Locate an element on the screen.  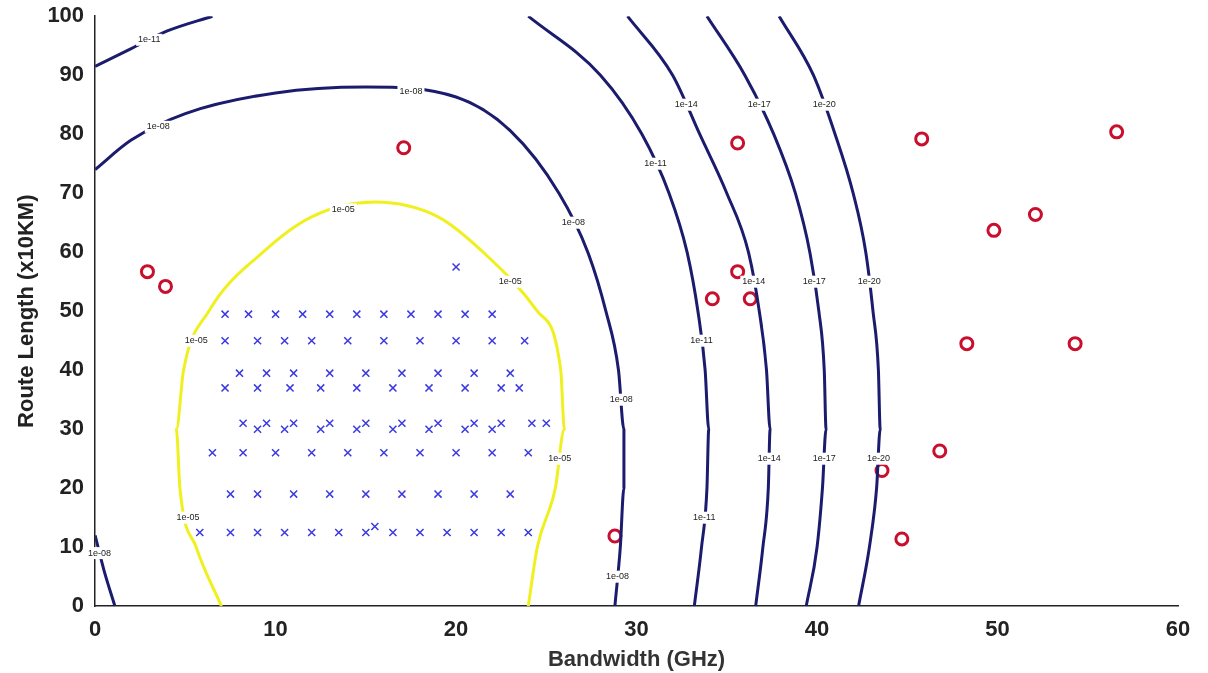
y-tick-label: 80 is located at coordinates (72, 133).